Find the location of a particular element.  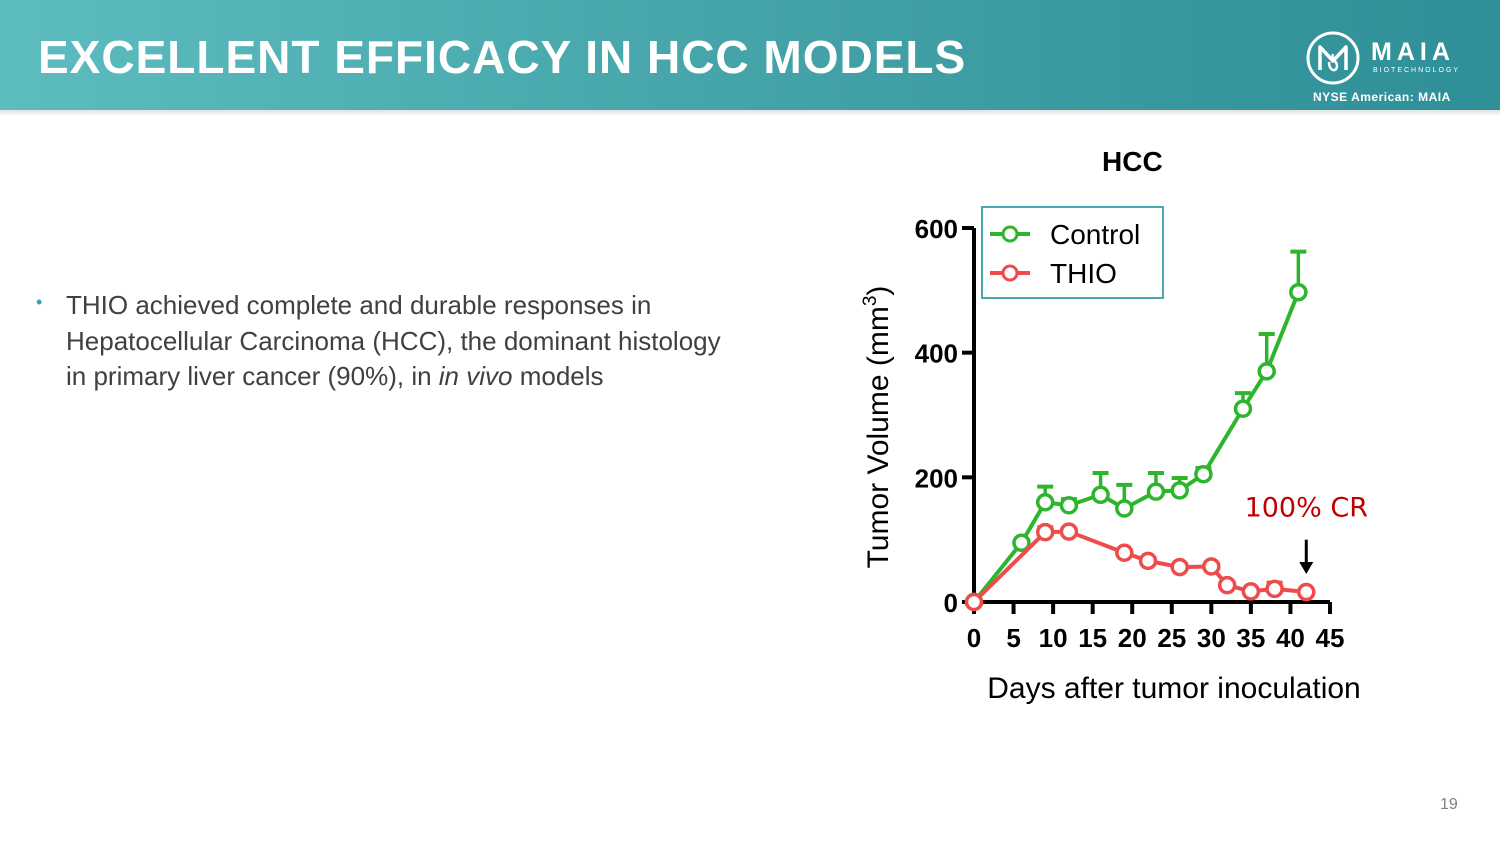

x-tick-label: 0 is located at coordinates (974, 638).